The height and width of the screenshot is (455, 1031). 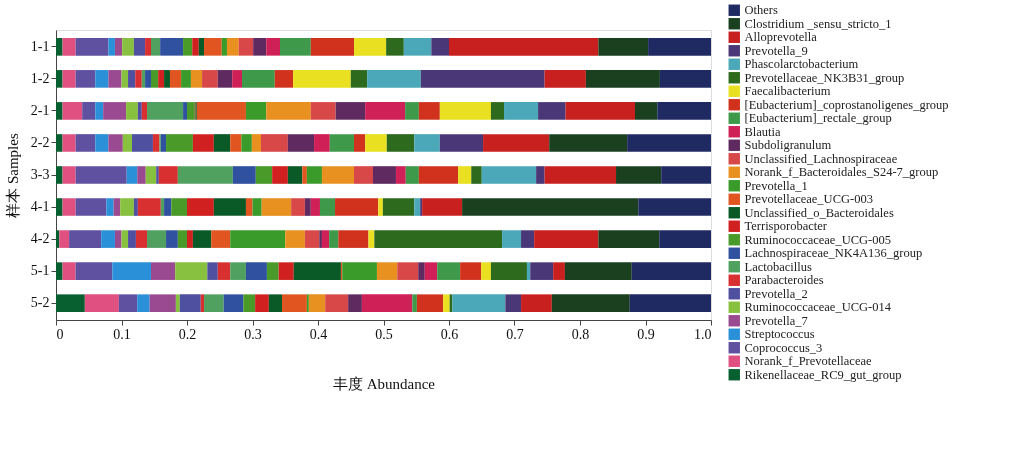 I want to click on y-tick-label: 3-3, so click(x=40, y=174).